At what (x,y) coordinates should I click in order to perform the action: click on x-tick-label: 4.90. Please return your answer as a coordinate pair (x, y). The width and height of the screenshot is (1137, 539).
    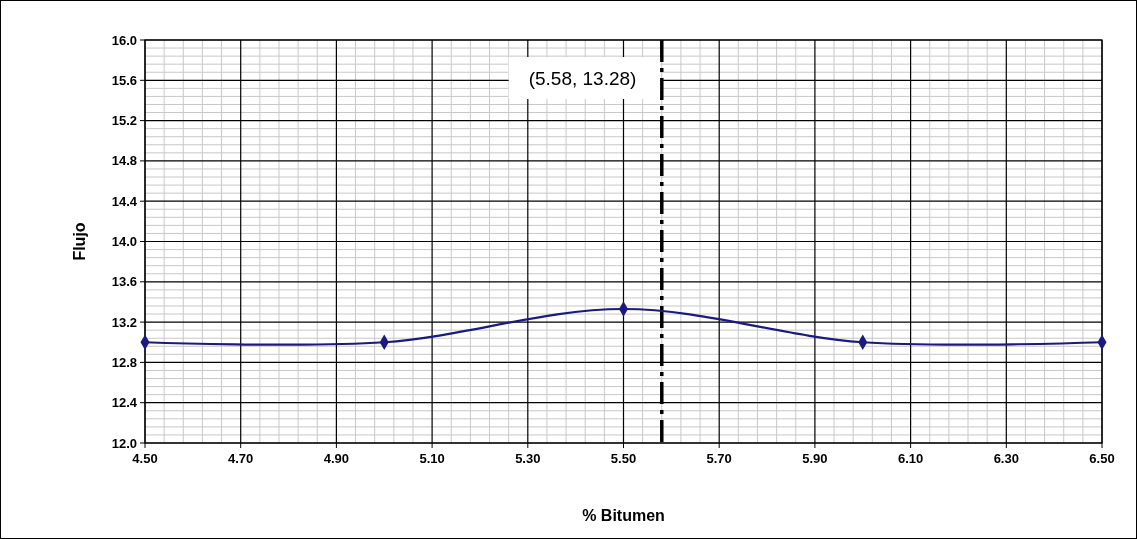
    Looking at the image, I should click on (336, 458).